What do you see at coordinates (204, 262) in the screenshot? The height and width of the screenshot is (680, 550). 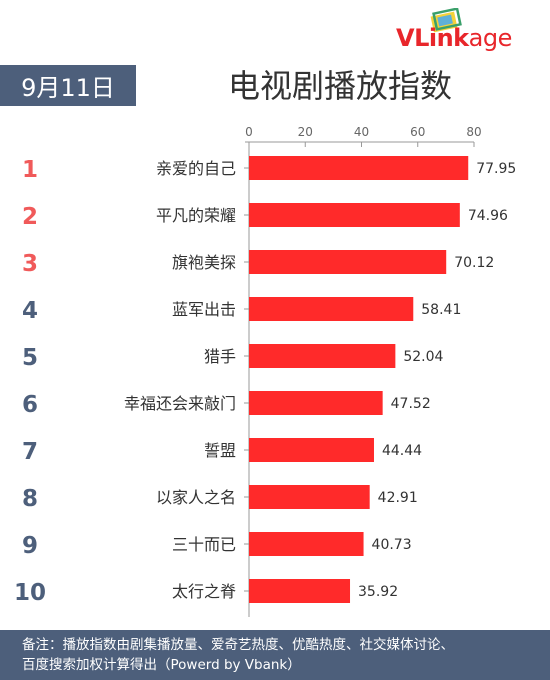 I see `category-label: 旗袍美探` at bounding box center [204, 262].